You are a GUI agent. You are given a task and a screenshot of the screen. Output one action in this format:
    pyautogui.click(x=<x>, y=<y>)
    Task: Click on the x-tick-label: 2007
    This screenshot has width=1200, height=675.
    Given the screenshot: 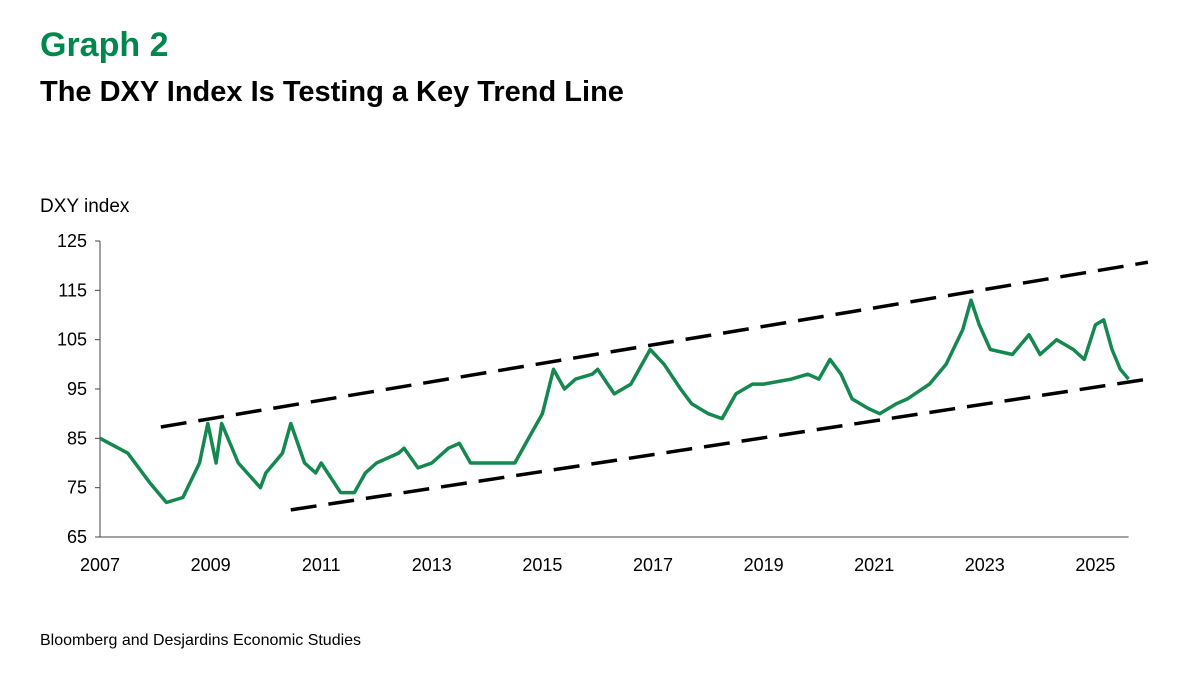 What is the action you would take?
    pyautogui.click(x=100, y=565)
    